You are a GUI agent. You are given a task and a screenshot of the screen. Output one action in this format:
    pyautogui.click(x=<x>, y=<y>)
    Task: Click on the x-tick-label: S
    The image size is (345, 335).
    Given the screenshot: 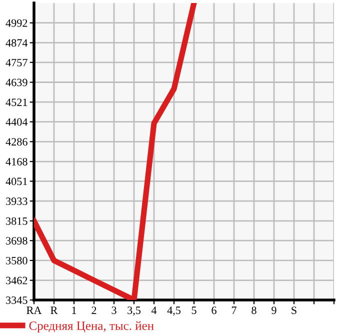 What is the action you would take?
    pyautogui.click(x=294, y=310)
    